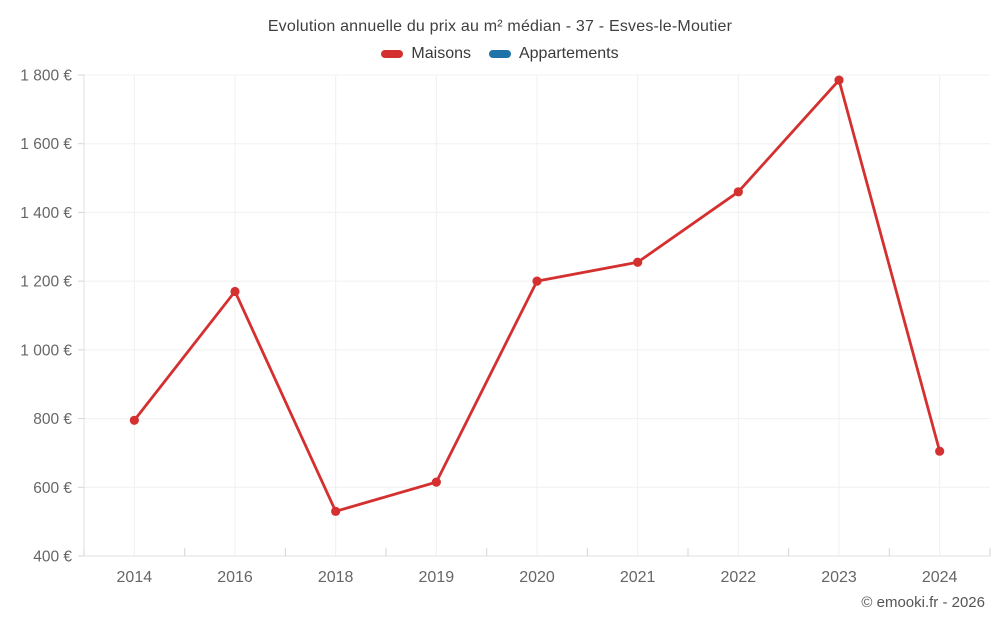 The height and width of the screenshot is (625, 1000). I want to click on data-point-2021, so click(638, 262).